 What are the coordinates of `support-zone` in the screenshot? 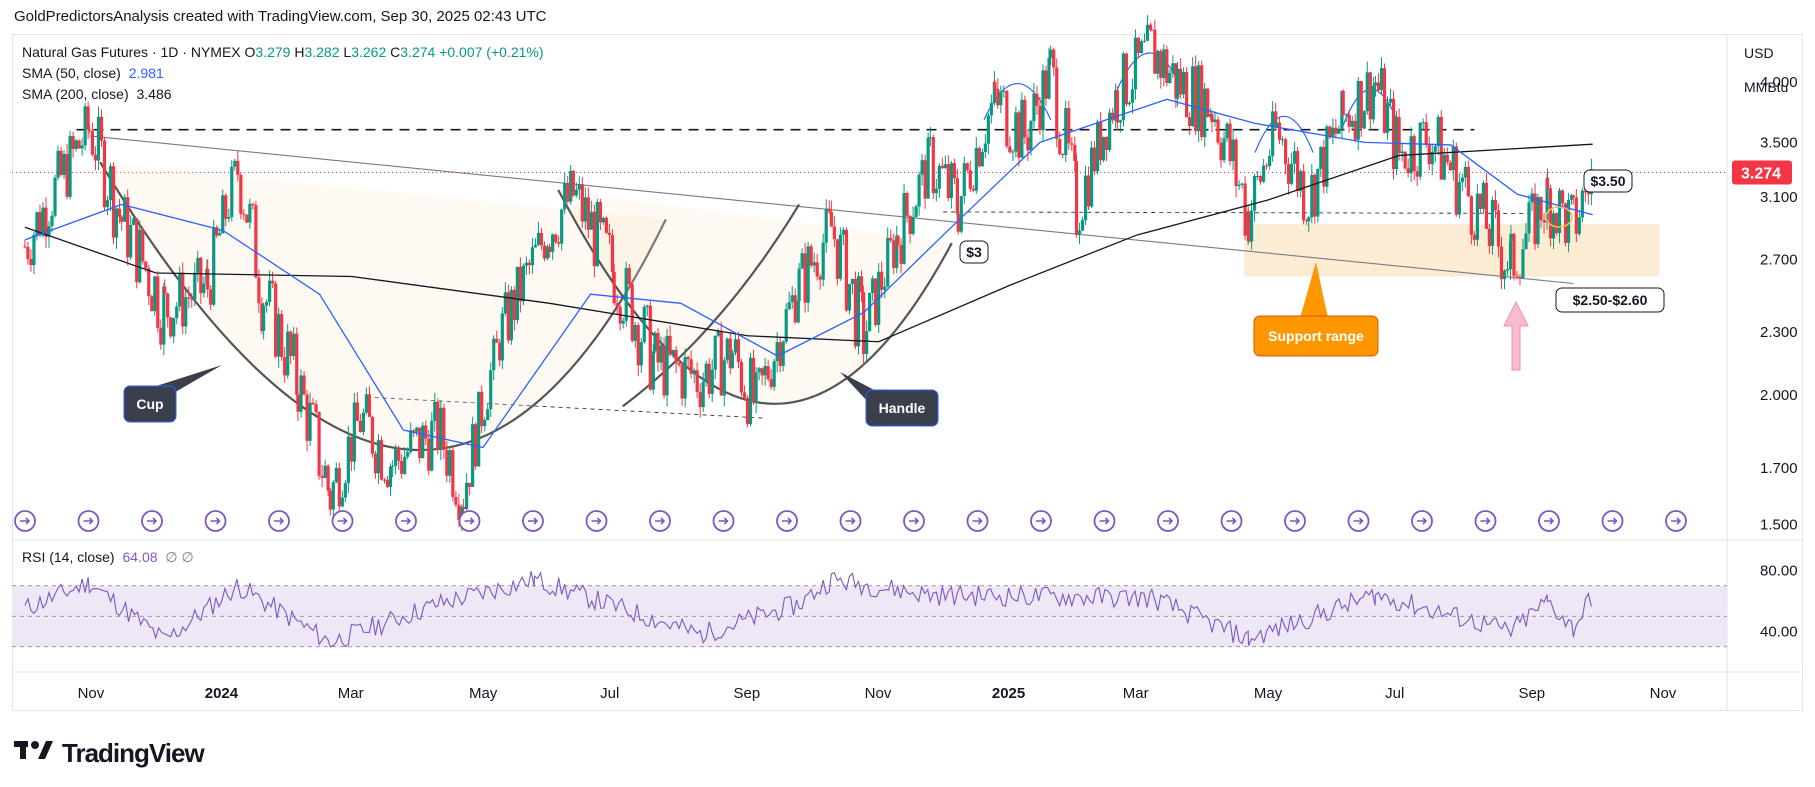 It's located at (1452, 250).